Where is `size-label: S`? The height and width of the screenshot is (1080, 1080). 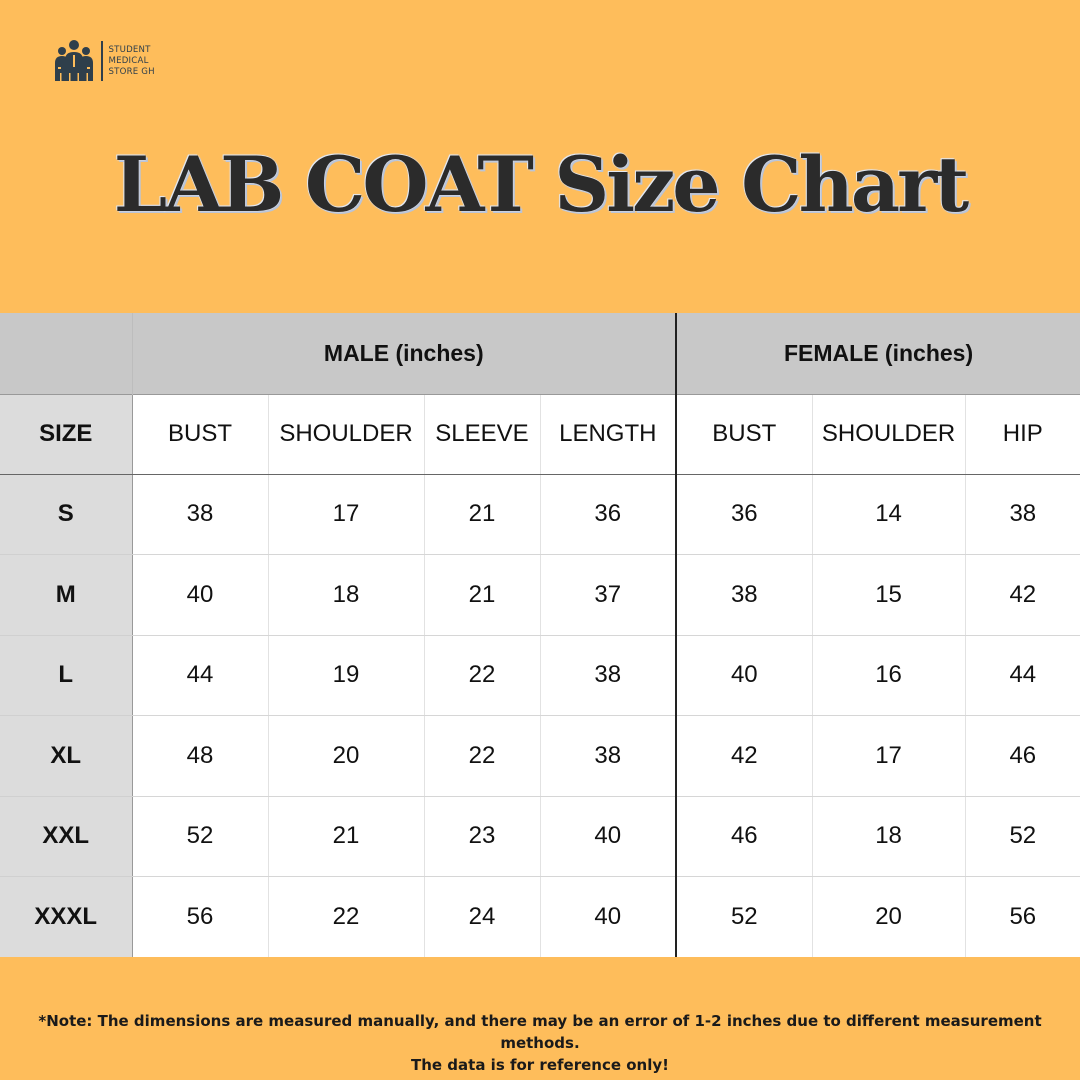
size-label: S is located at coordinates (66, 514).